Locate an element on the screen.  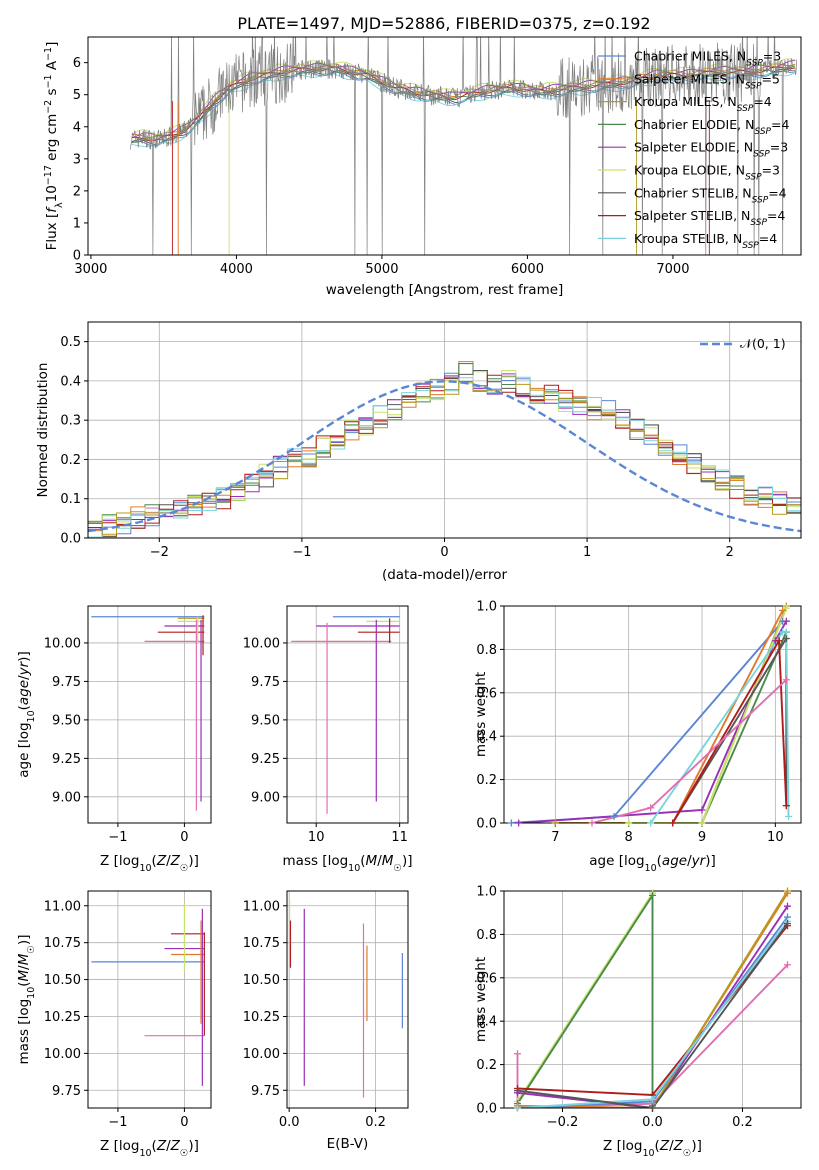
age-z-ylabel: age [log10(age/yr)] is located at coordinates (26, 714).